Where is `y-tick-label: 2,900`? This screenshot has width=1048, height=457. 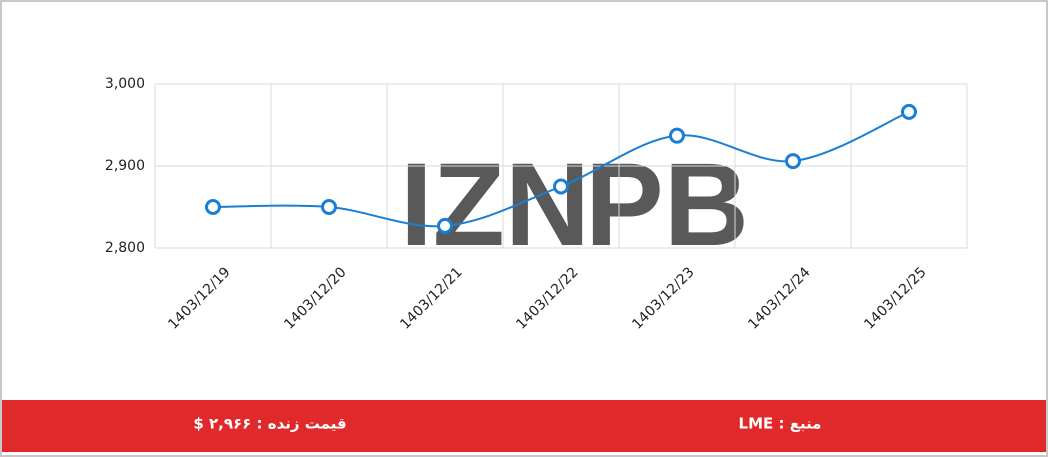
y-tick-label: 2,900 is located at coordinates (125, 166).